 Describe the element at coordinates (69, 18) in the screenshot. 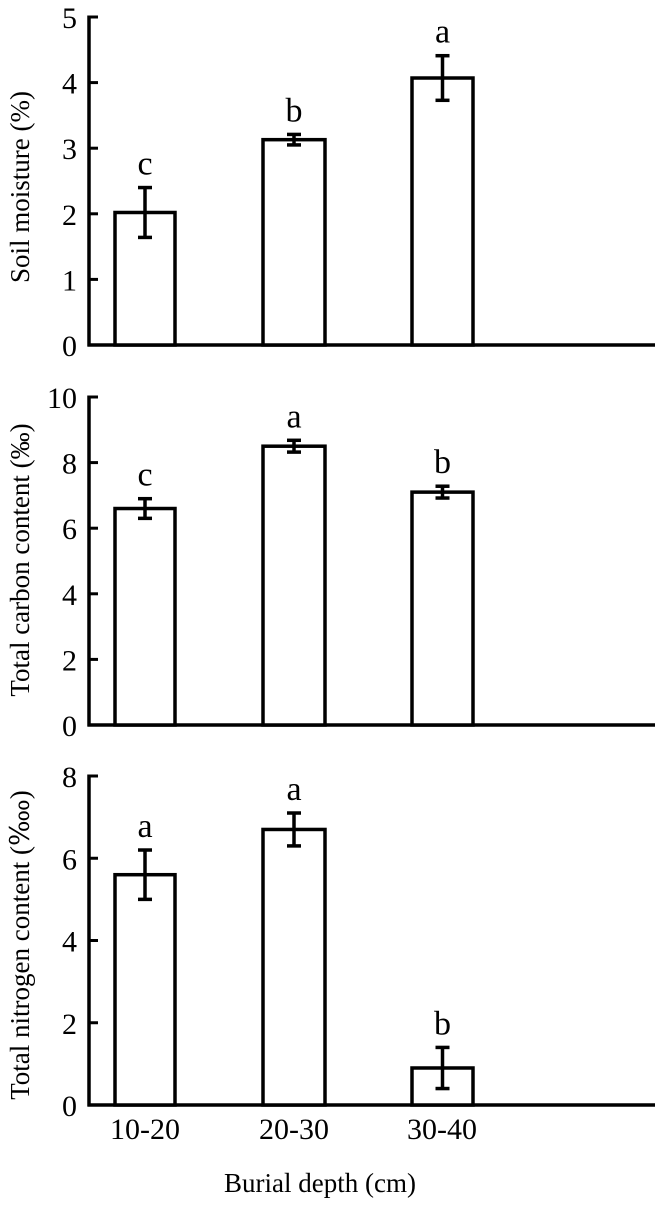

I see `y-tick-label: 5` at that location.